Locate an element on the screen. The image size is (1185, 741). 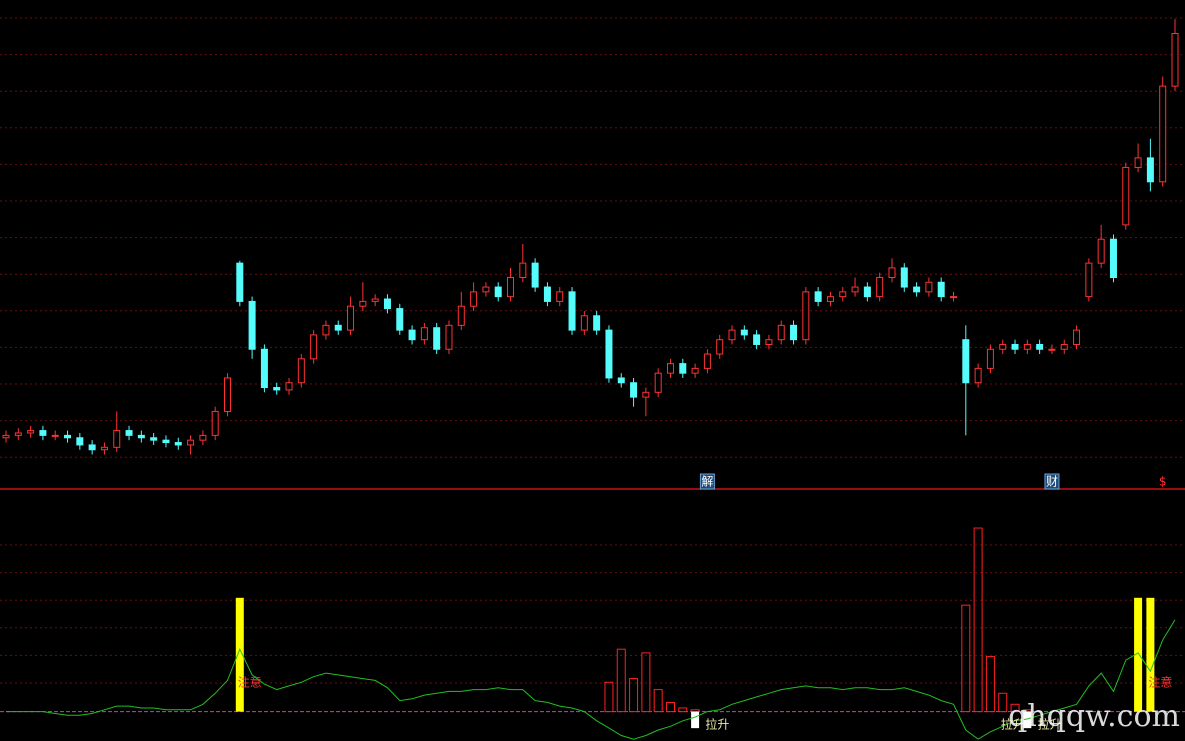
annotation: 财 is located at coordinates (1052, 482).